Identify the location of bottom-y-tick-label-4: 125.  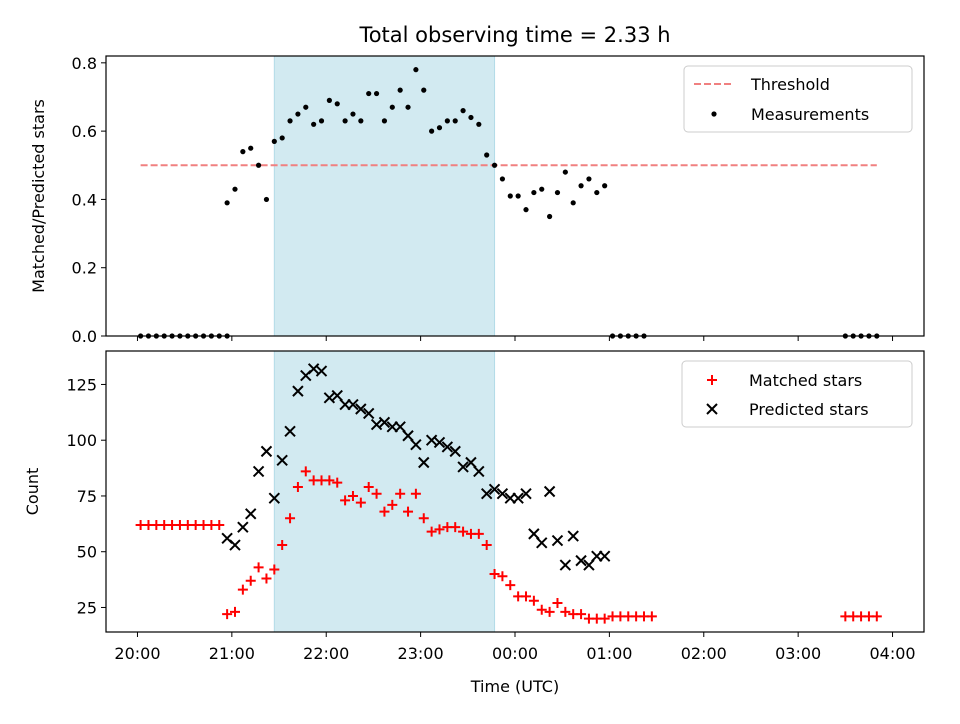
(81, 384).